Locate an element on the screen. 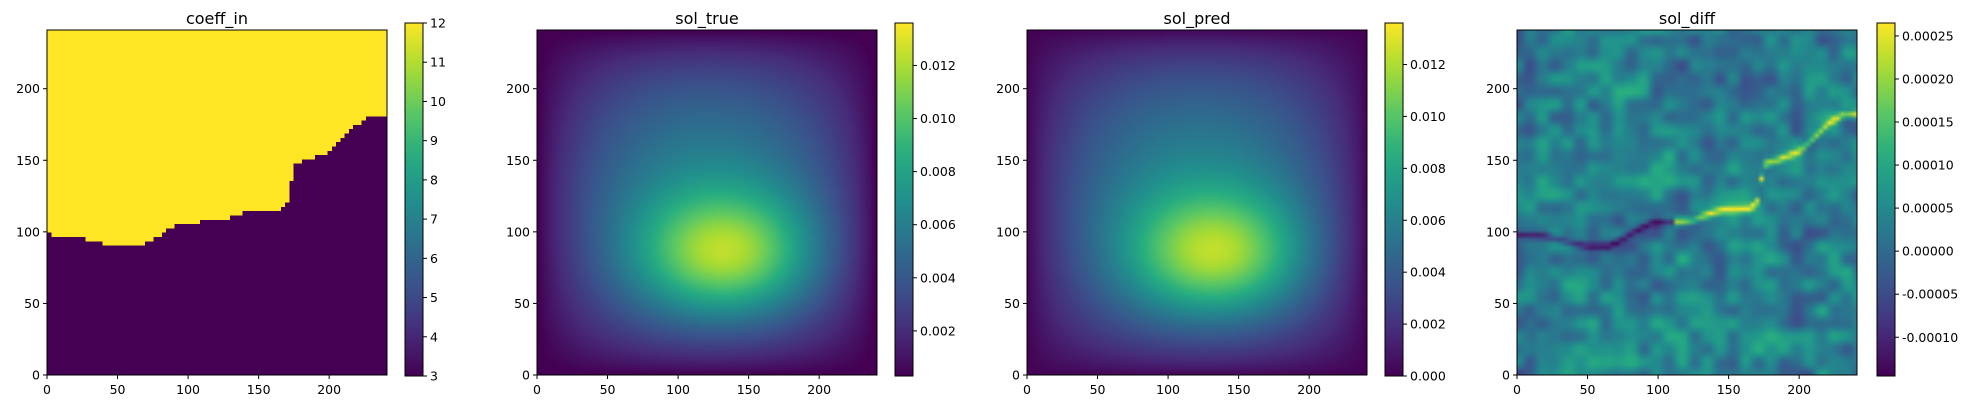 The image size is (1979, 405). colorbar-tick-label: 9 is located at coordinates (434, 140).